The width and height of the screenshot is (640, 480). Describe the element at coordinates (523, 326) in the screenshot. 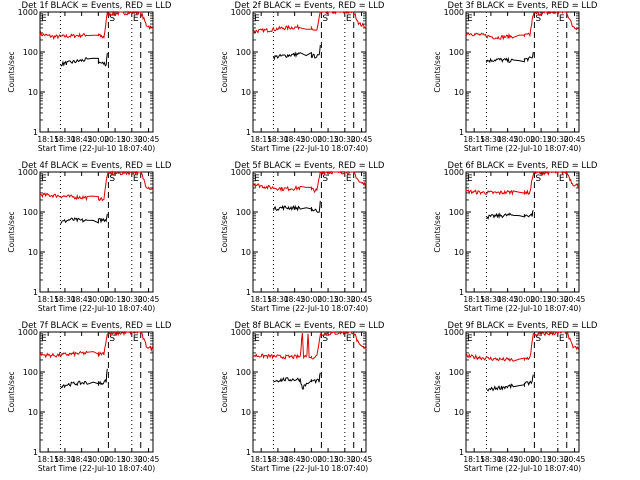

I see `chart-title: Det 9f BLACK = Events, RED = LLD` at that location.